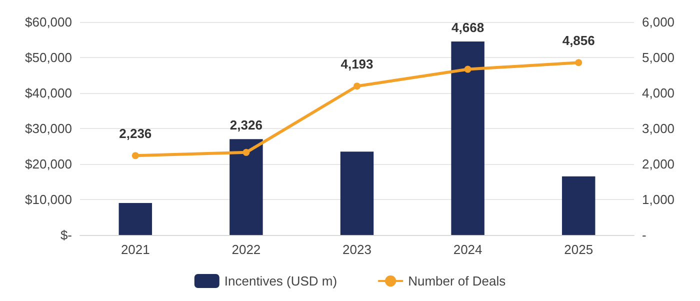 This screenshot has height=301, width=700. What do you see at coordinates (281, 281) in the screenshot?
I see `legend-label: Incentives (USD m)` at bounding box center [281, 281].